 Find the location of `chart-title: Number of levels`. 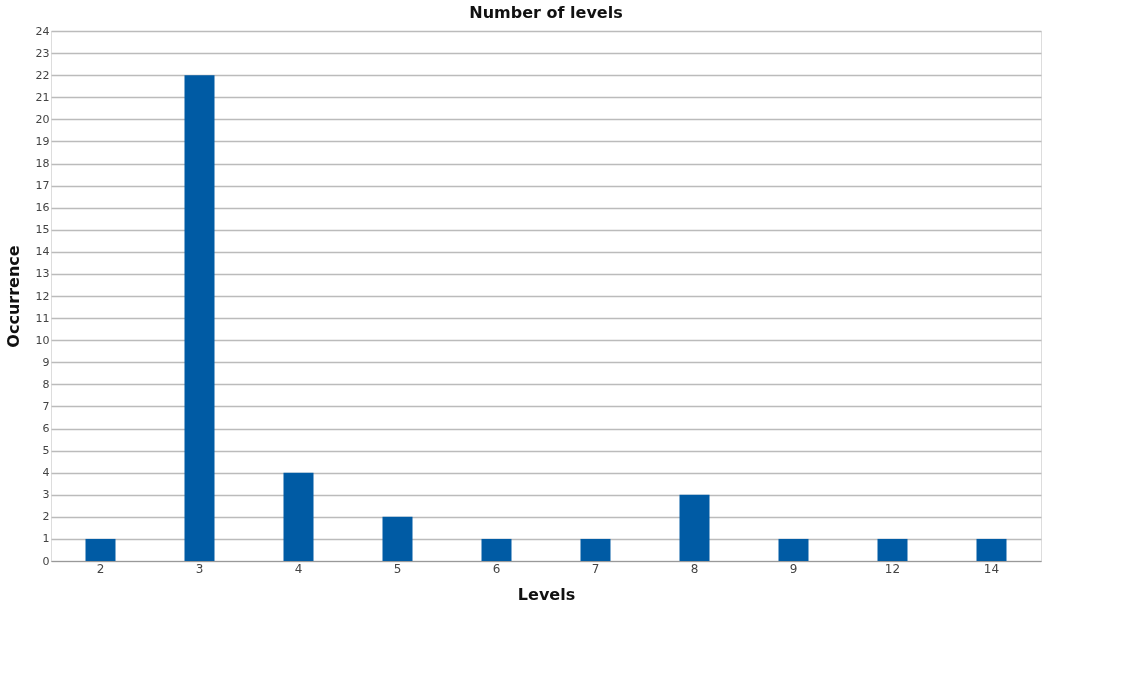

chart-title: Number of levels is located at coordinates (546, 12).